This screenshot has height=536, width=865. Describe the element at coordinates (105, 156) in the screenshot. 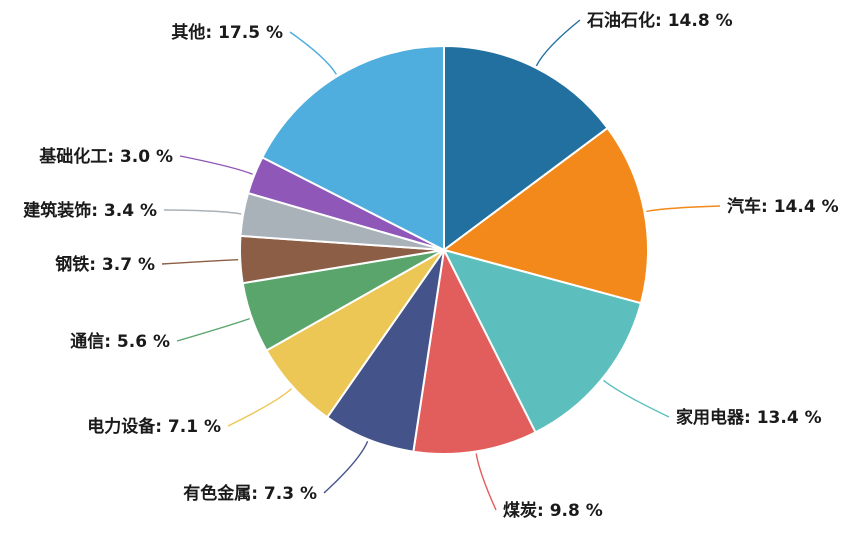

I see `slice-label-10: 基础化工: 3.0 %` at that location.